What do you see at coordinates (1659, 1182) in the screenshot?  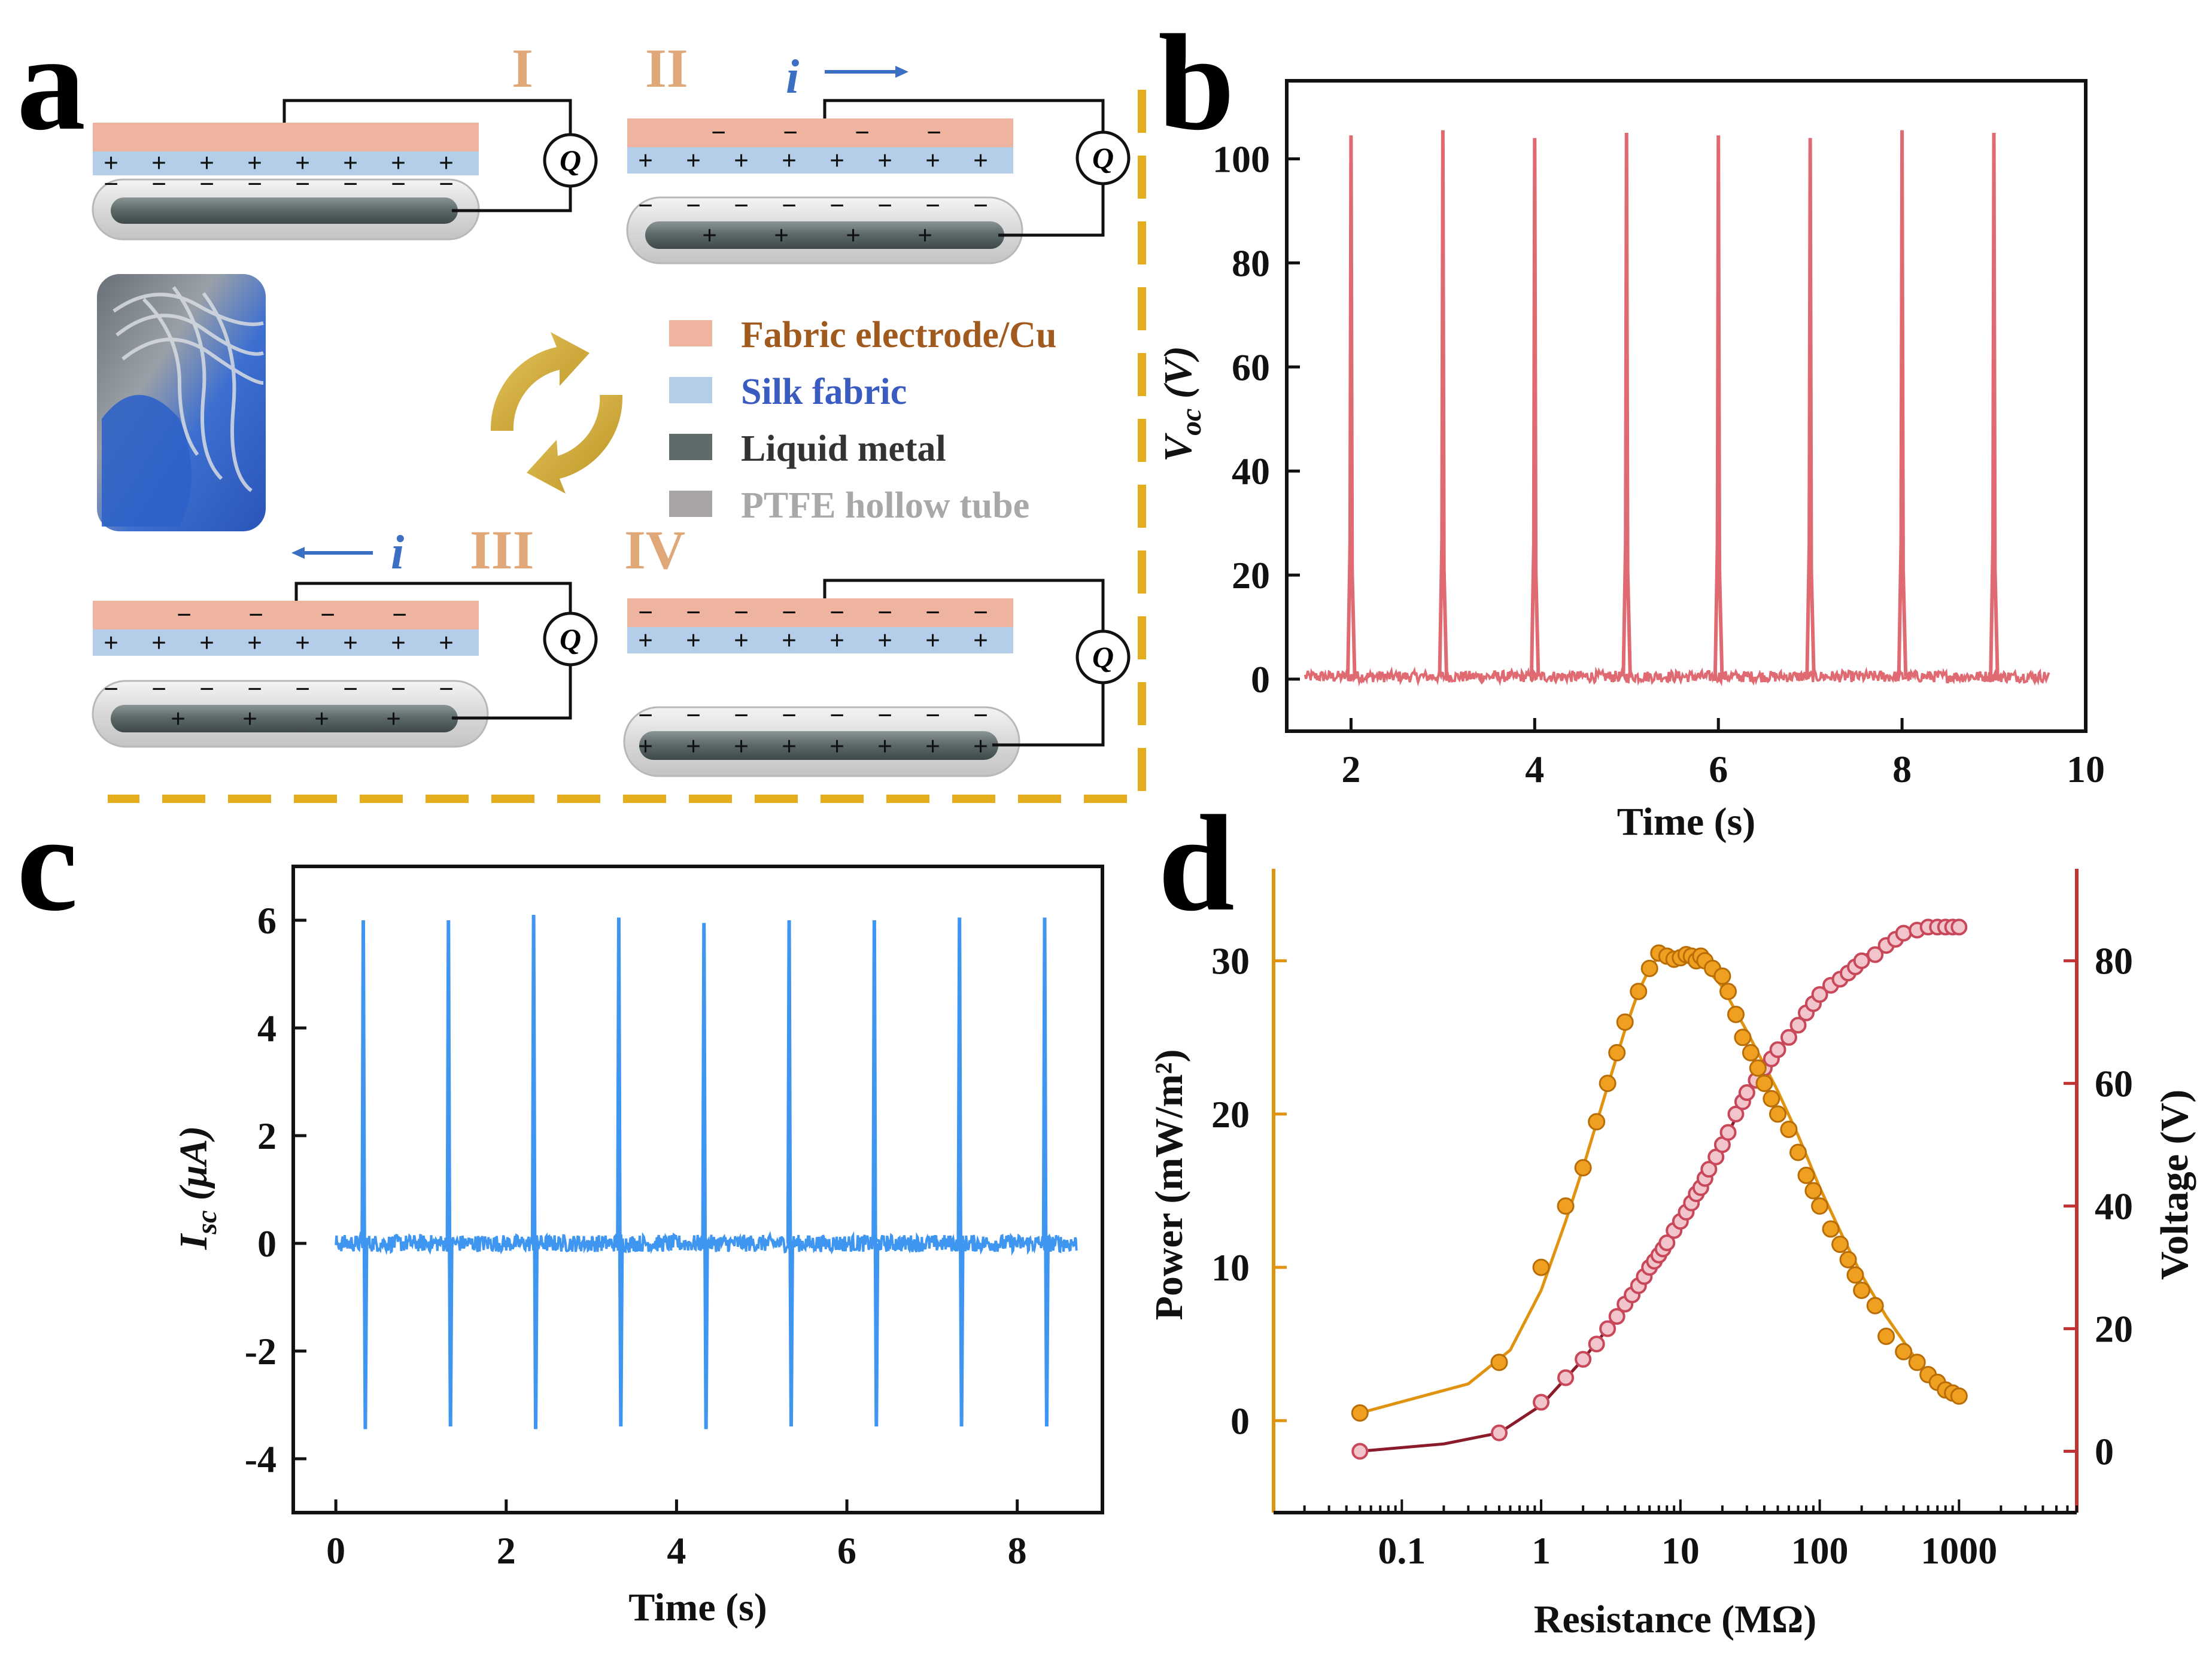 I see `power-fit-line` at bounding box center [1659, 1182].